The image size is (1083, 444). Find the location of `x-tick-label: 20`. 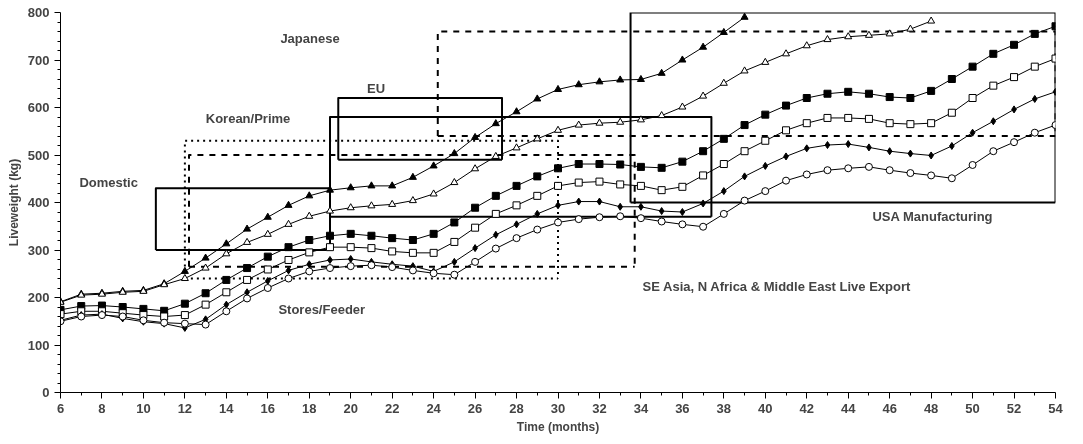

x-tick-label: 20 is located at coordinates (350, 408).